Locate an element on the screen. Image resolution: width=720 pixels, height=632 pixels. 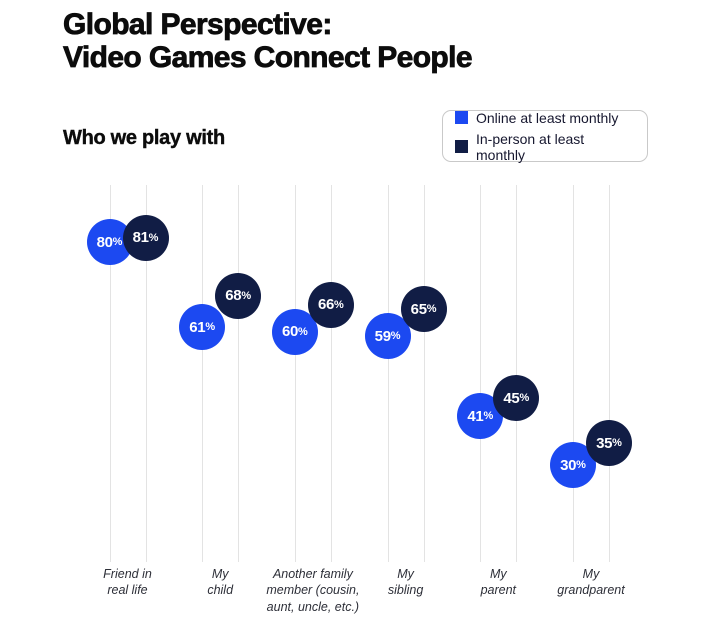
legend-label-inperson: In-person at least monthly is located at coordinates (530, 146).